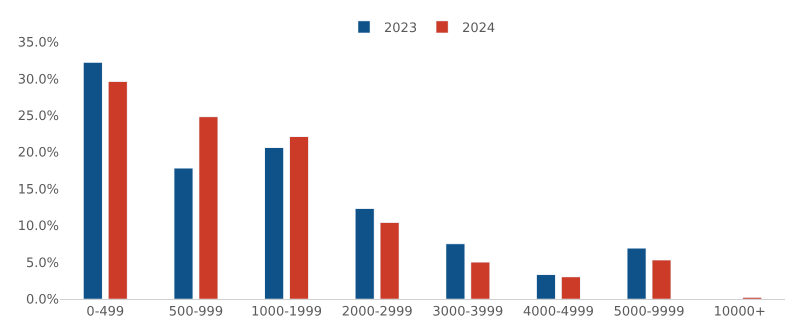 The image size is (800, 334). Describe the element at coordinates (38, 226) in the screenshot. I see `y-tick-label: 10.0%` at that location.